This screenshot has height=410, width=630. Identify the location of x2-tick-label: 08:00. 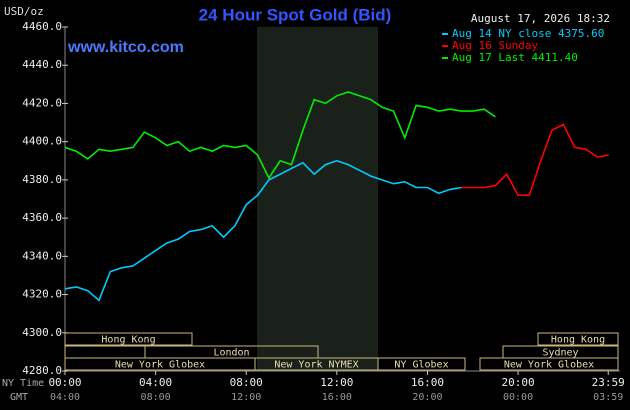
(156, 397).